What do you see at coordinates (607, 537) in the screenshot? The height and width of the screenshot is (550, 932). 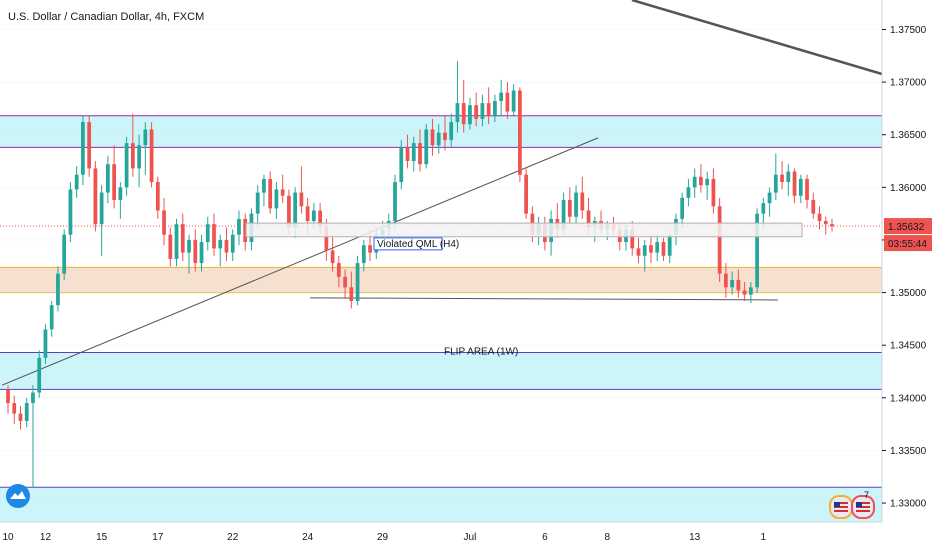 I see `x-tick-label: 8` at bounding box center [607, 537].